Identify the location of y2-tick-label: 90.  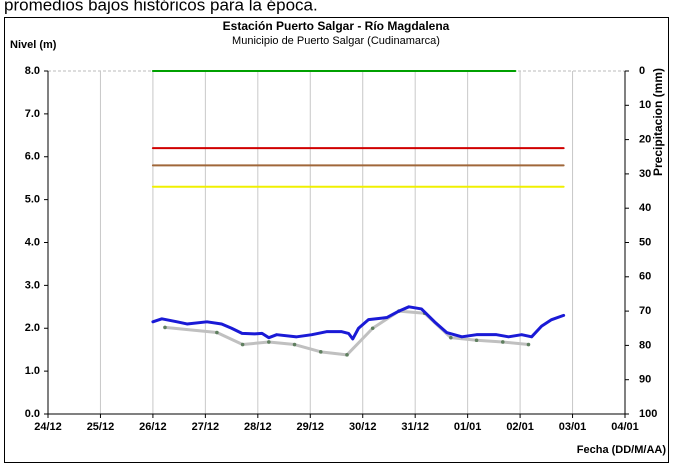
(645, 380).